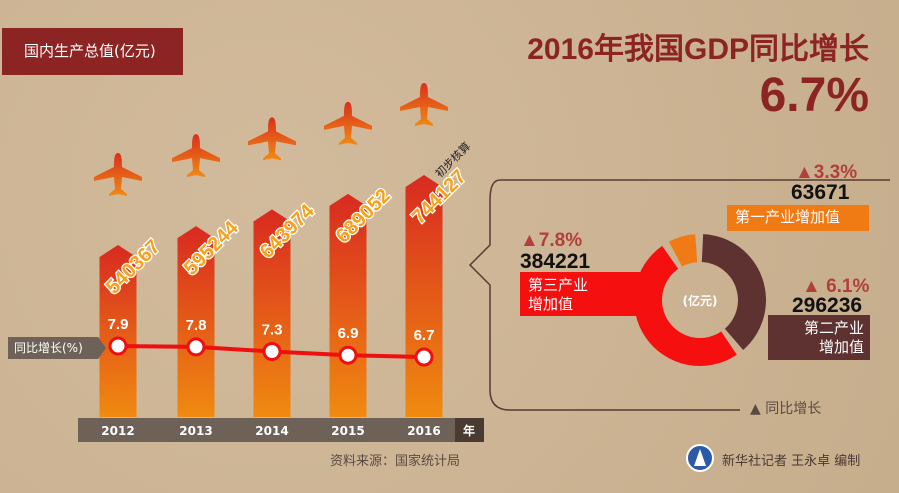 The height and width of the screenshot is (493, 899). What do you see at coordinates (272, 330) in the screenshot?
I see `growth-value-label: 7.3` at bounding box center [272, 330].